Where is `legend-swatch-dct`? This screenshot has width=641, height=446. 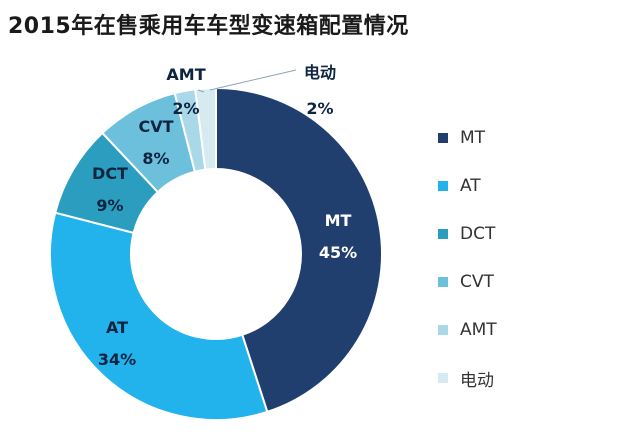 legend-swatch-dct is located at coordinates (443, 234).